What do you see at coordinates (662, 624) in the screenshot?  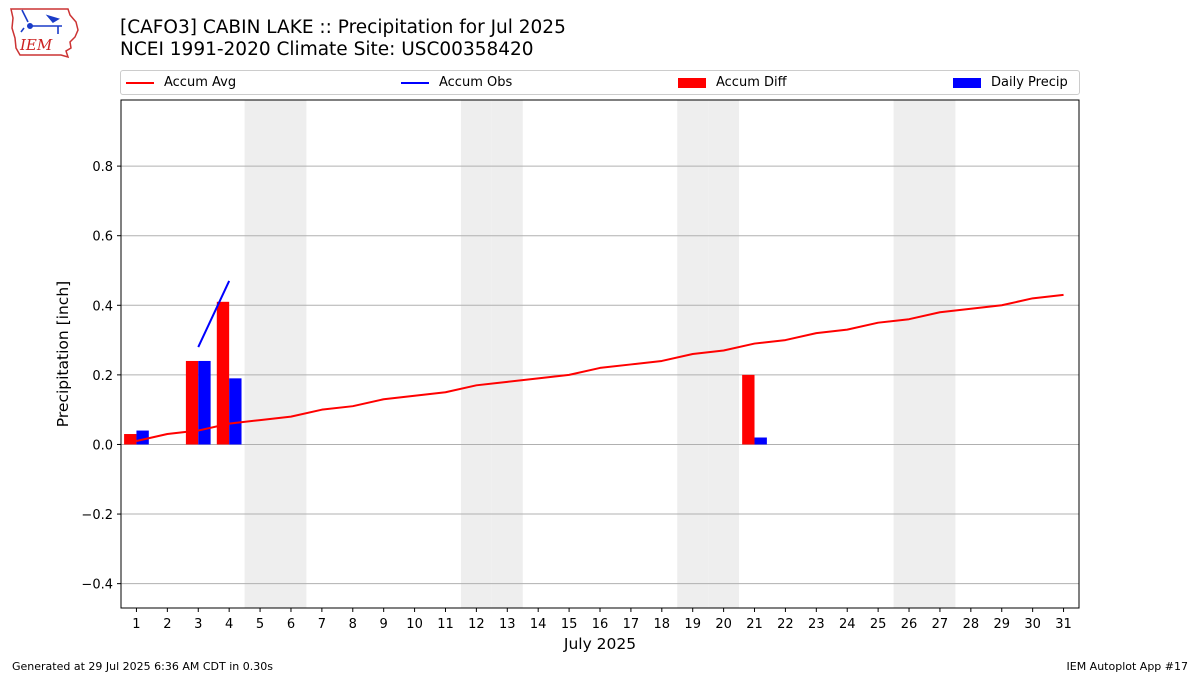 I see `x-tick-label: 18` at bounding box center [662, 624].